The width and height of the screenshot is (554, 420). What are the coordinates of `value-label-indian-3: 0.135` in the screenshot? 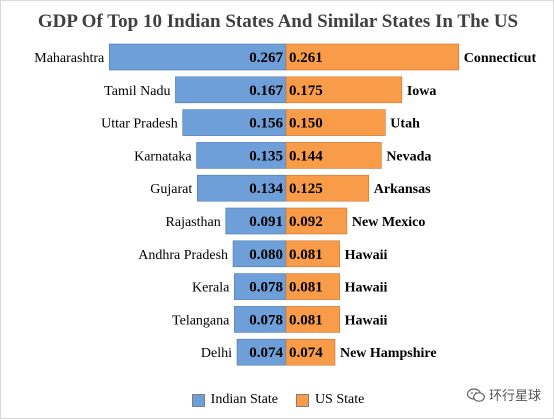 It's located at (266, 156).